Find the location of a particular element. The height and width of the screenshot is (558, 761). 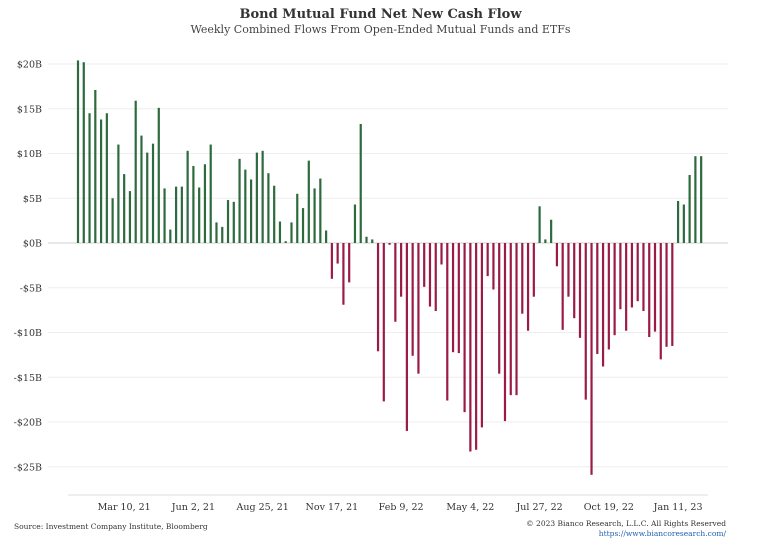

y-tick-label: -$10B is located at coordinates (28, 333).